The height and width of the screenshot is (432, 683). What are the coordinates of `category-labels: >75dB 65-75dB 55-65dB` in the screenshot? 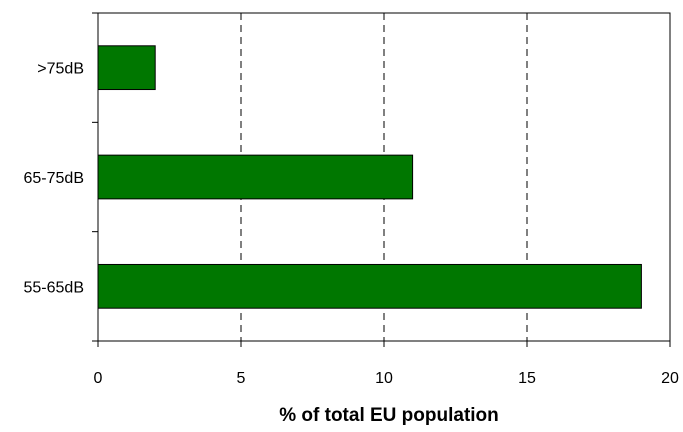 It's located at (54, 179).